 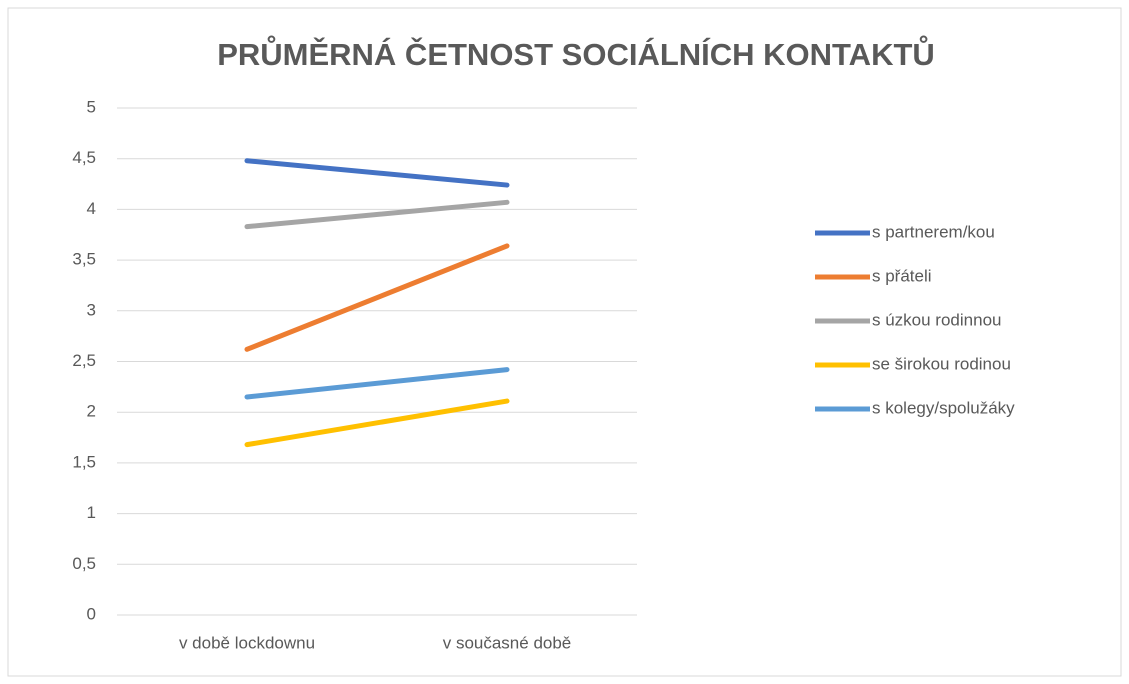 I want to click on y-tick-label: 5, so click(x=91, y=106).